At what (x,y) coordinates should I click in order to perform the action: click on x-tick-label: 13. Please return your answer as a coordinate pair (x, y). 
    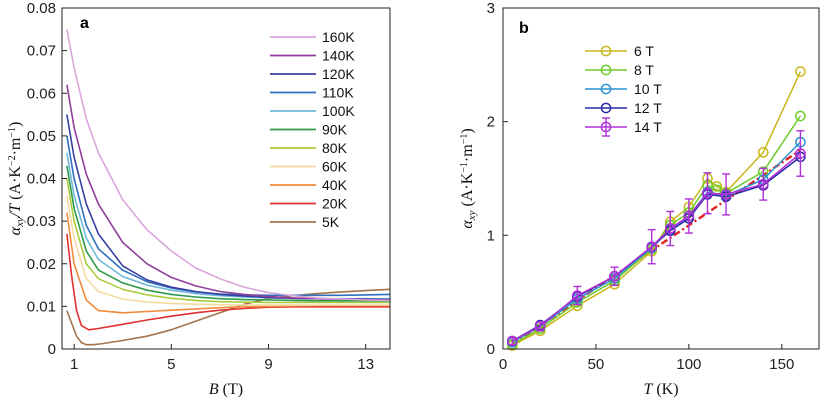
    Looking at the image, I should click on (365, 364).